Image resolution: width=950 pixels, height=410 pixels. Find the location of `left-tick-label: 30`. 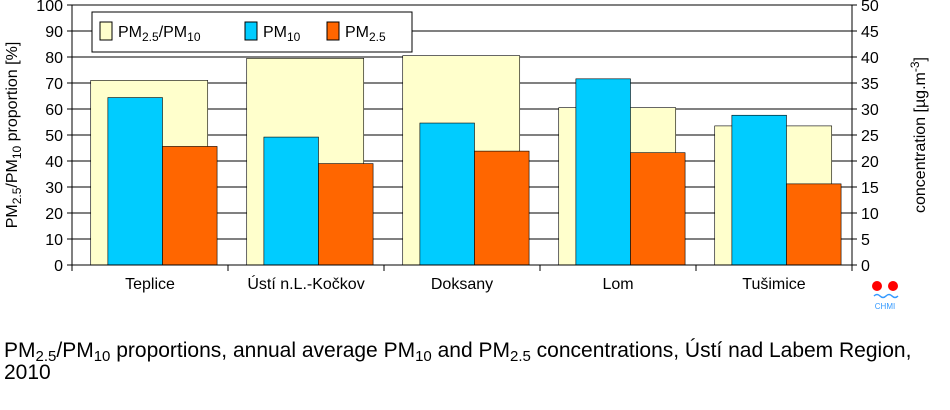

left-tick-label: 30 is located at coordinates (54, 188).